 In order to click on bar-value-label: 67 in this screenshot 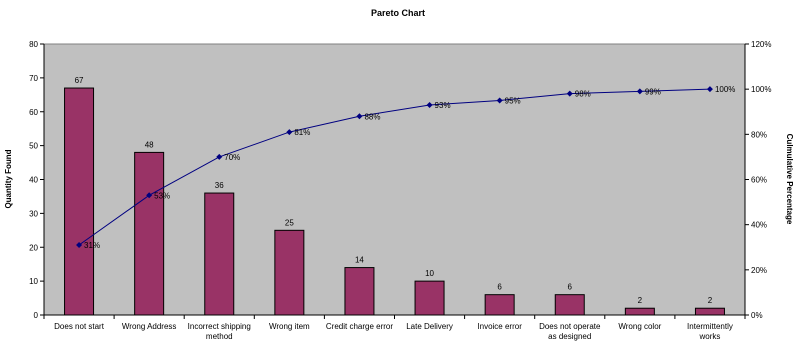, I will do `click(79, 80)`.